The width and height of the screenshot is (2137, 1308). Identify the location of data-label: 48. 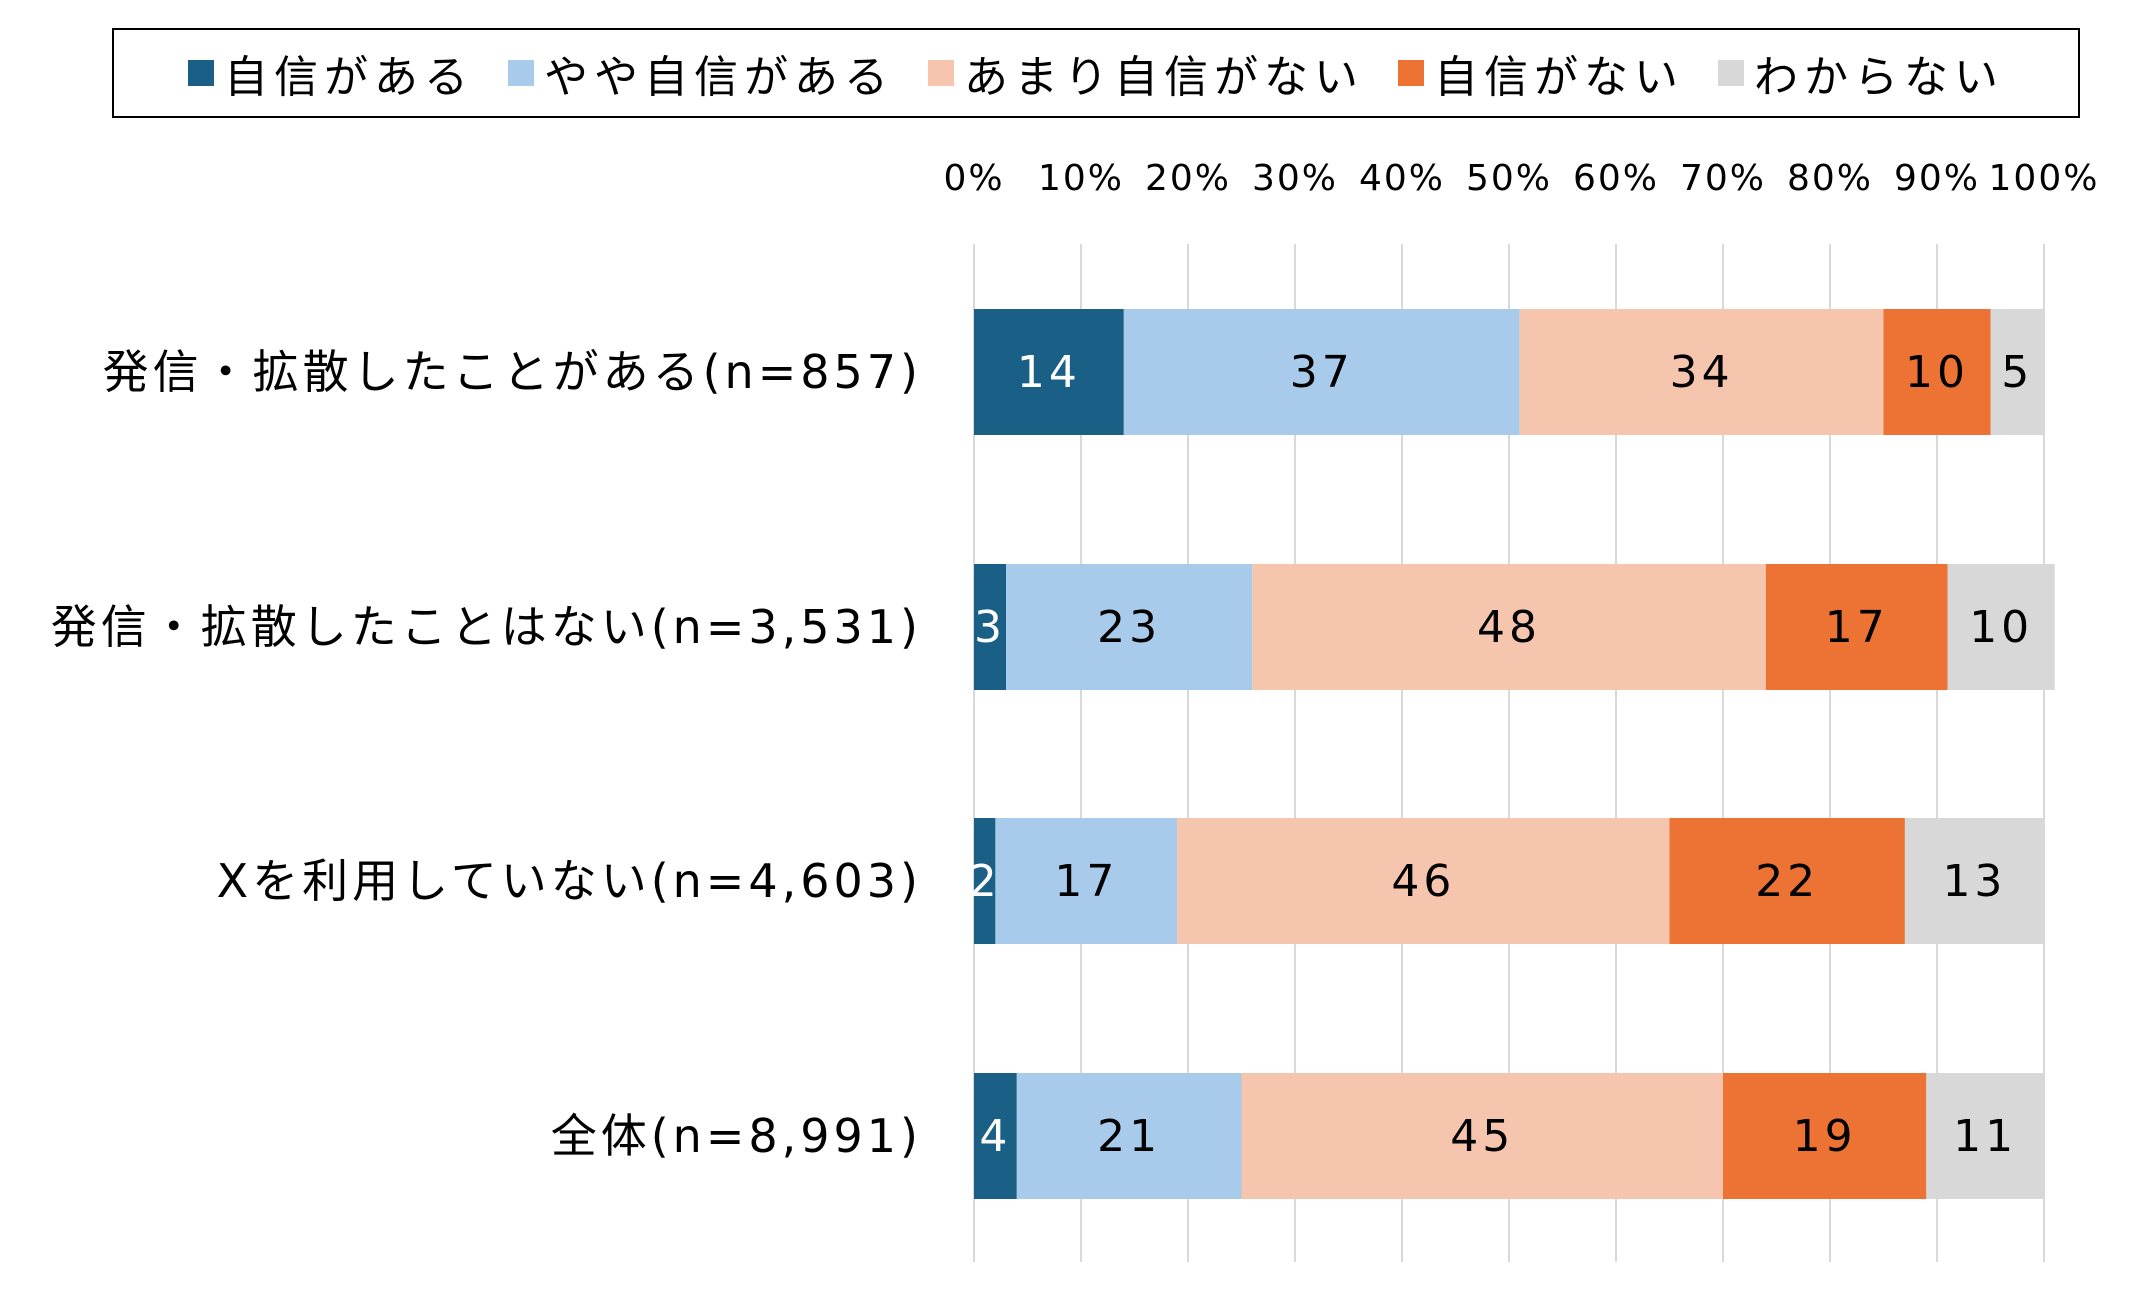
(1509, 627).